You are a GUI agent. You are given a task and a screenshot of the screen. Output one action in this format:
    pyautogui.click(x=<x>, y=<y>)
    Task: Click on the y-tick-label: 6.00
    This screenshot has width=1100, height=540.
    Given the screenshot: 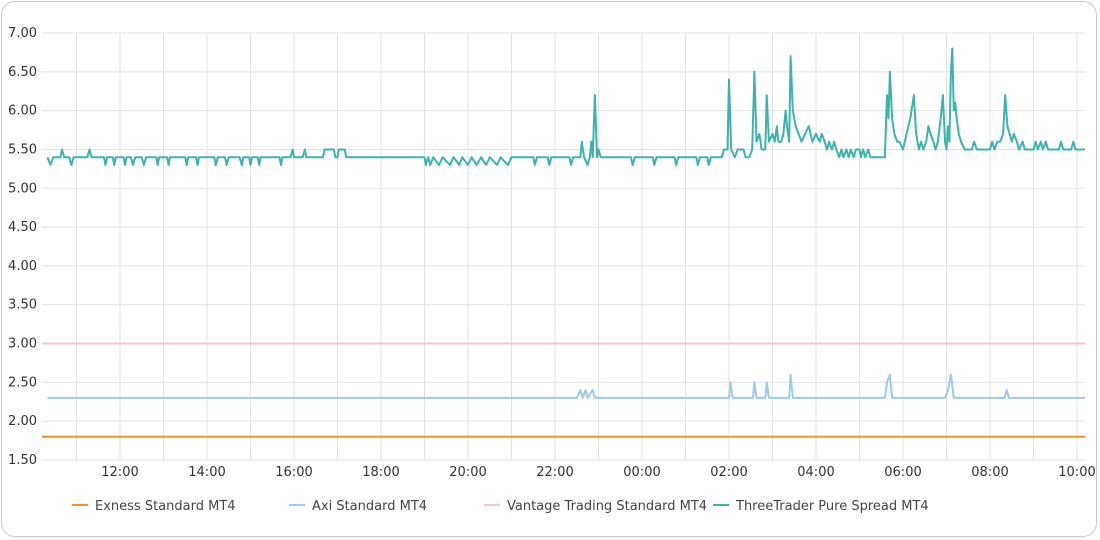 What is the action you would take?
    pyautogui.click(x=22, y=111)
    